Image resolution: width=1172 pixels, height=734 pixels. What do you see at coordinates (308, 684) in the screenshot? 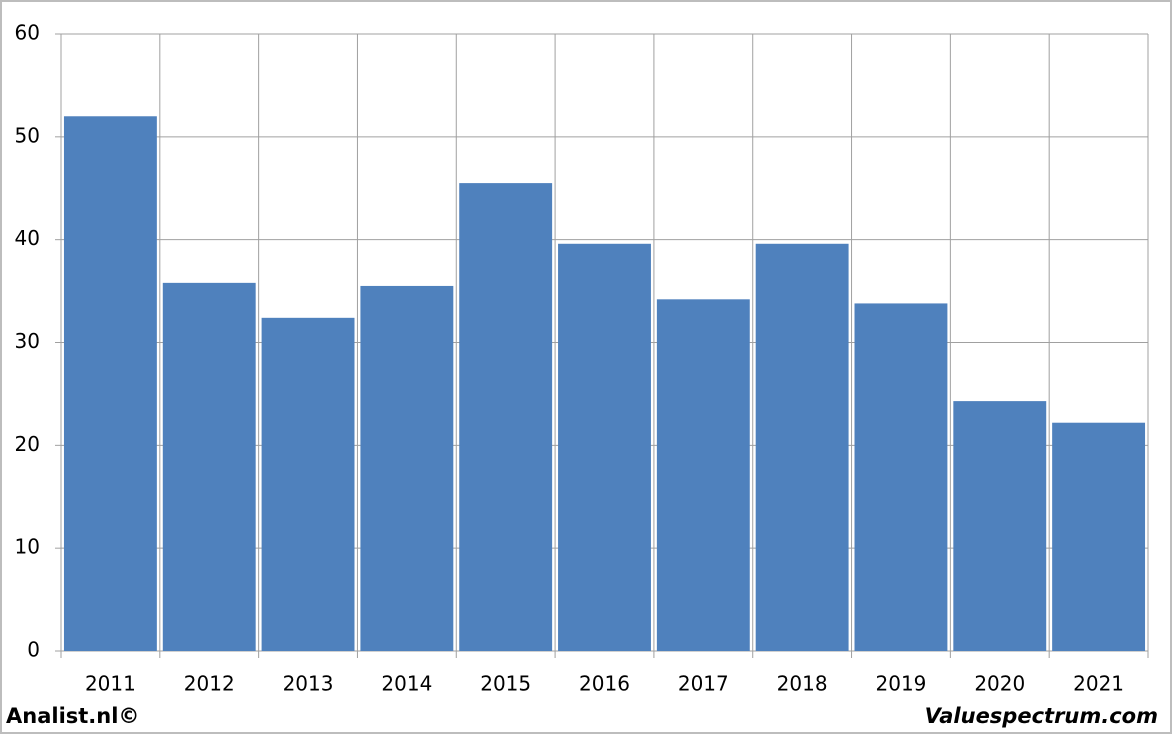
I see `x-tick-label: 2013` at bounding box center [308, 684].